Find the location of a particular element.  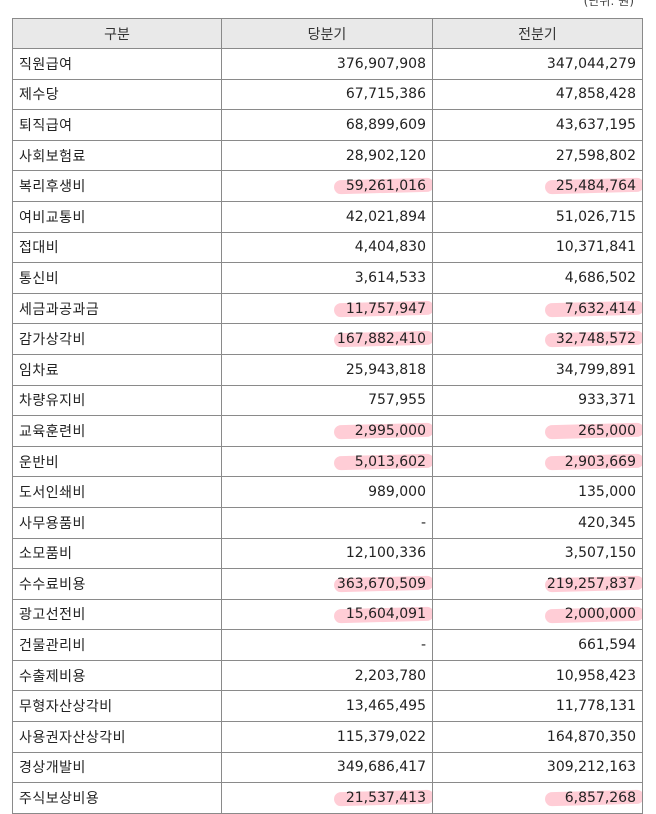

amount-text: 51,026,715 is located at coordinates (595, 216).